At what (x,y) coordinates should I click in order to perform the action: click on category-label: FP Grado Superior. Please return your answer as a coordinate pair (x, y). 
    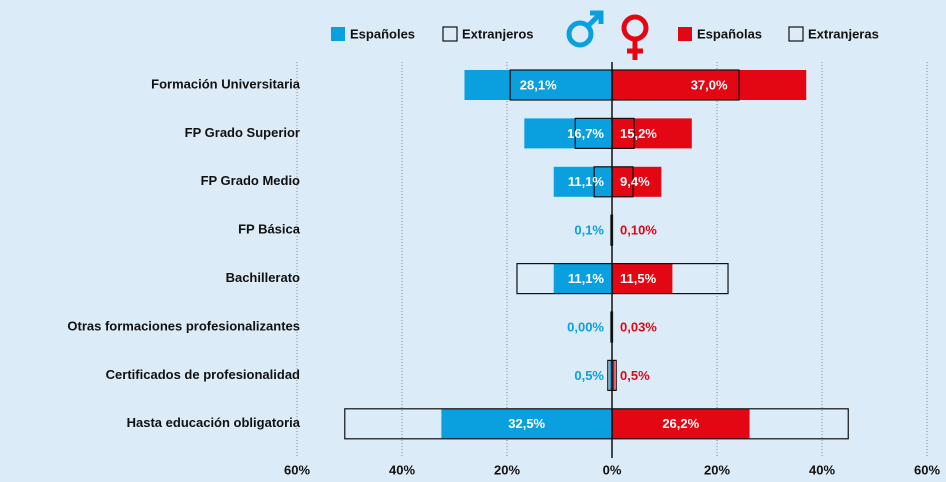
    Looking at the image, I should click on (242, 132).